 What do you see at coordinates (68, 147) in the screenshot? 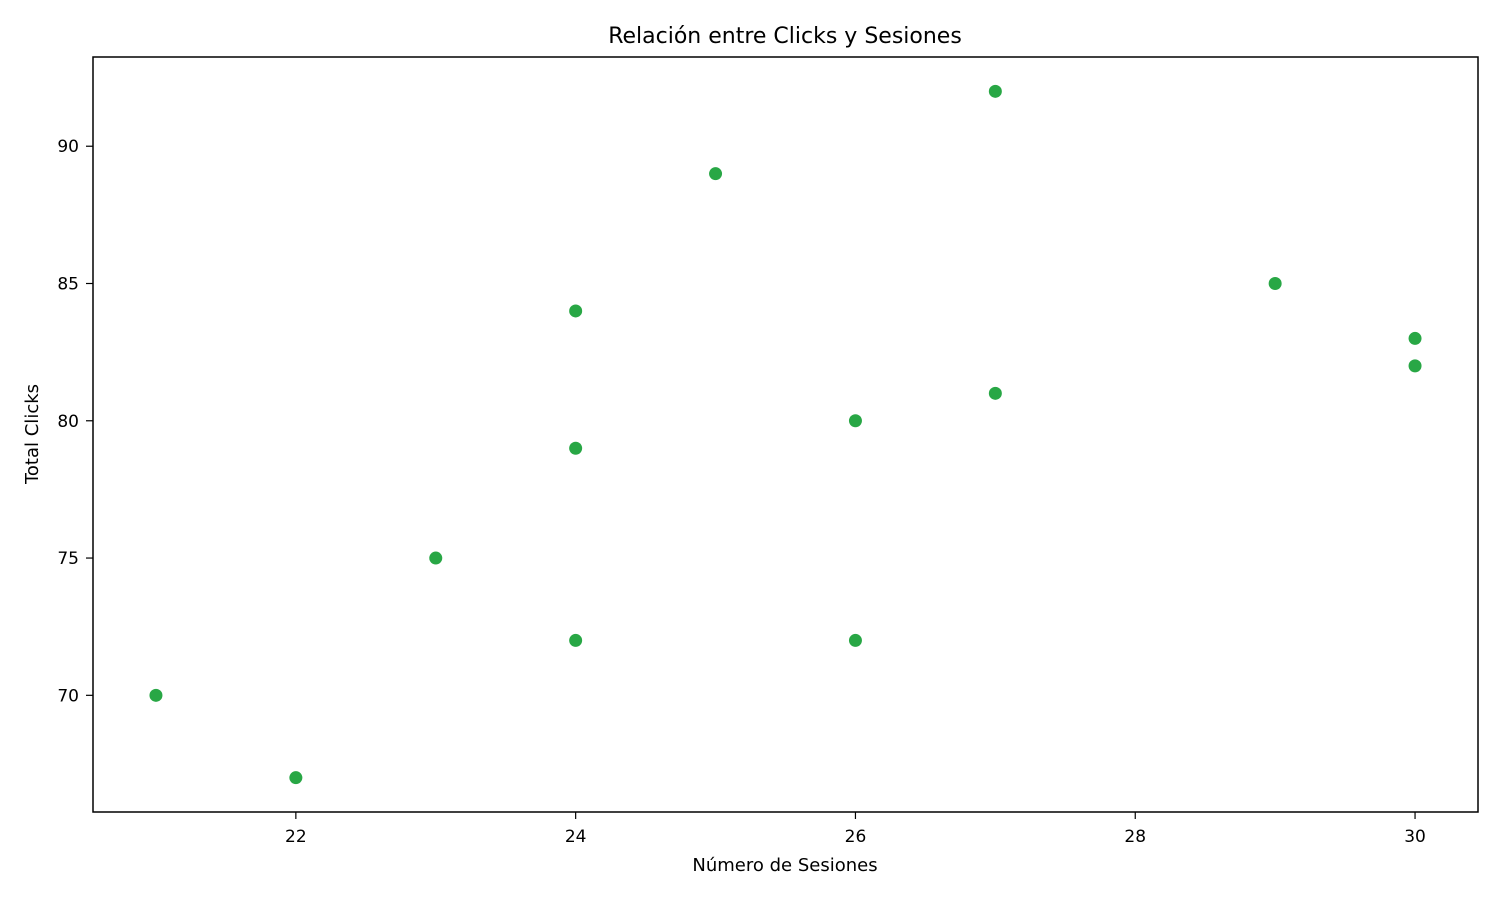
I see `y-tick-label: 90` at bounding box center [68, 147].